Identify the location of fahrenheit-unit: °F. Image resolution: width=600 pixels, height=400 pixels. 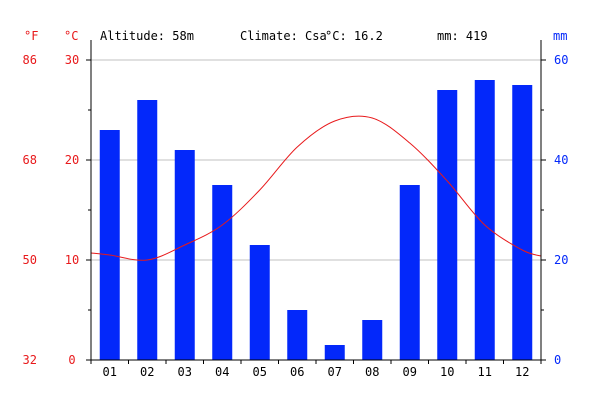
(31, 36).